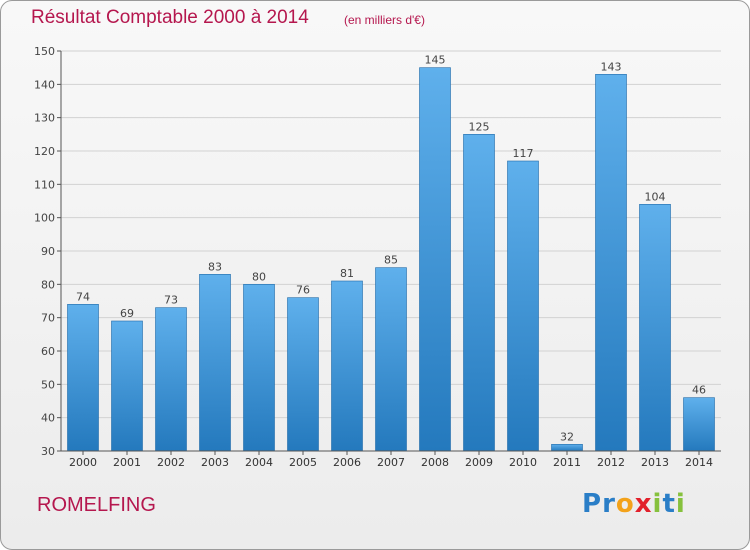 The image size is (750, 550). I want to click on y-tick-label: 110, so click(44, 184).